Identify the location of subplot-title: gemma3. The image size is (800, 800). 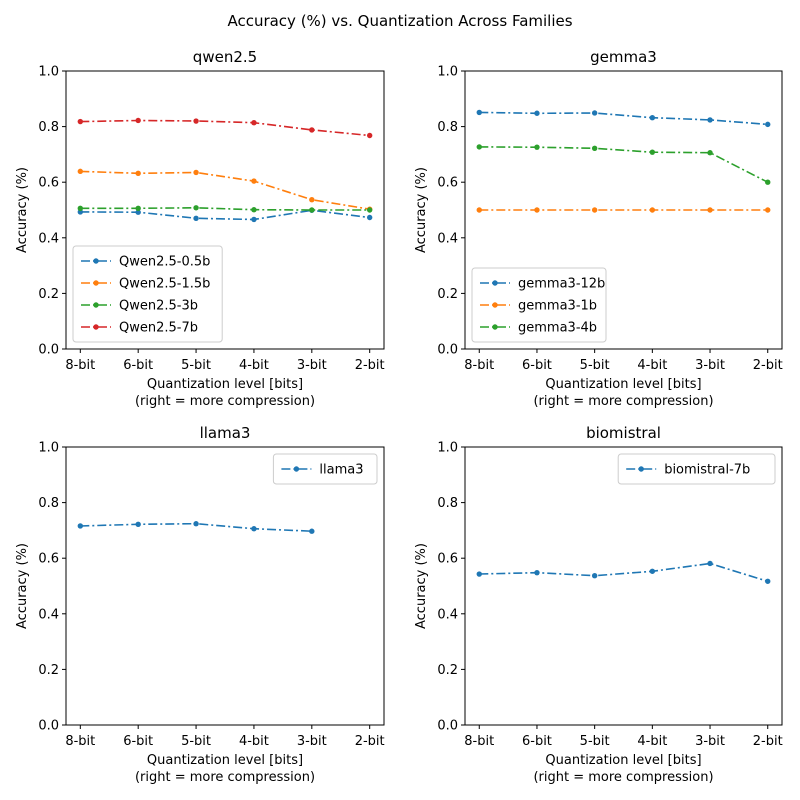
(623, 57).